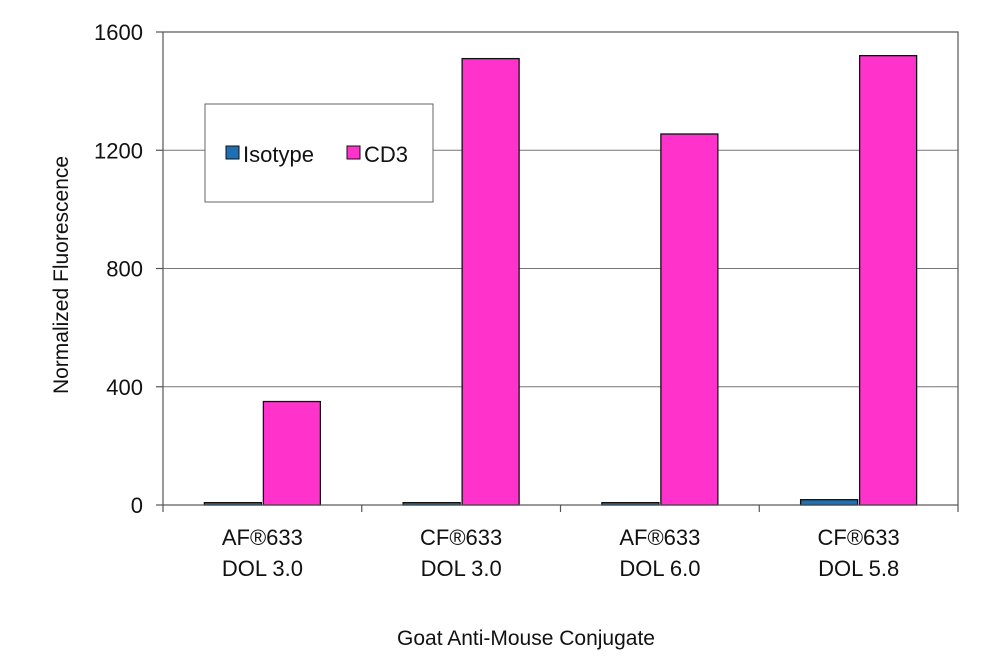  I want to click on x-axis-title: Goat Anti-Mouse Conjugate, so click(526, 638).